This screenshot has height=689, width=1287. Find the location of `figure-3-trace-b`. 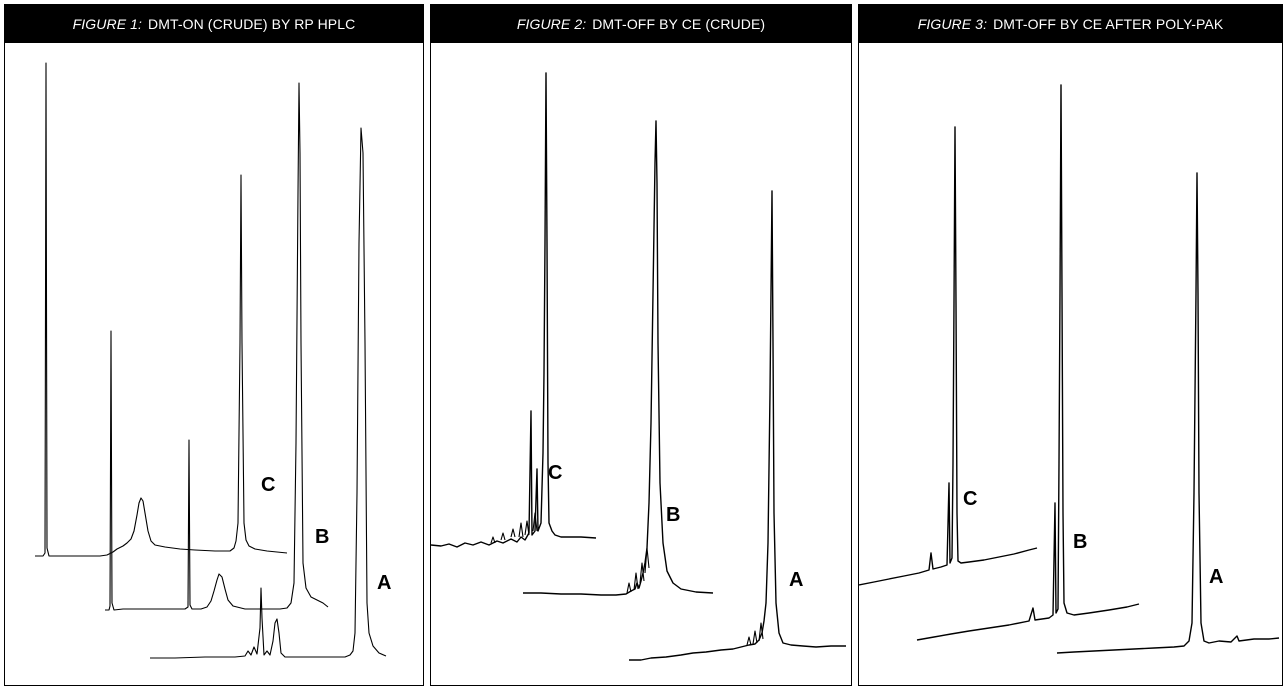

figure-3-trace-b is located at coordinates (1028, 362).